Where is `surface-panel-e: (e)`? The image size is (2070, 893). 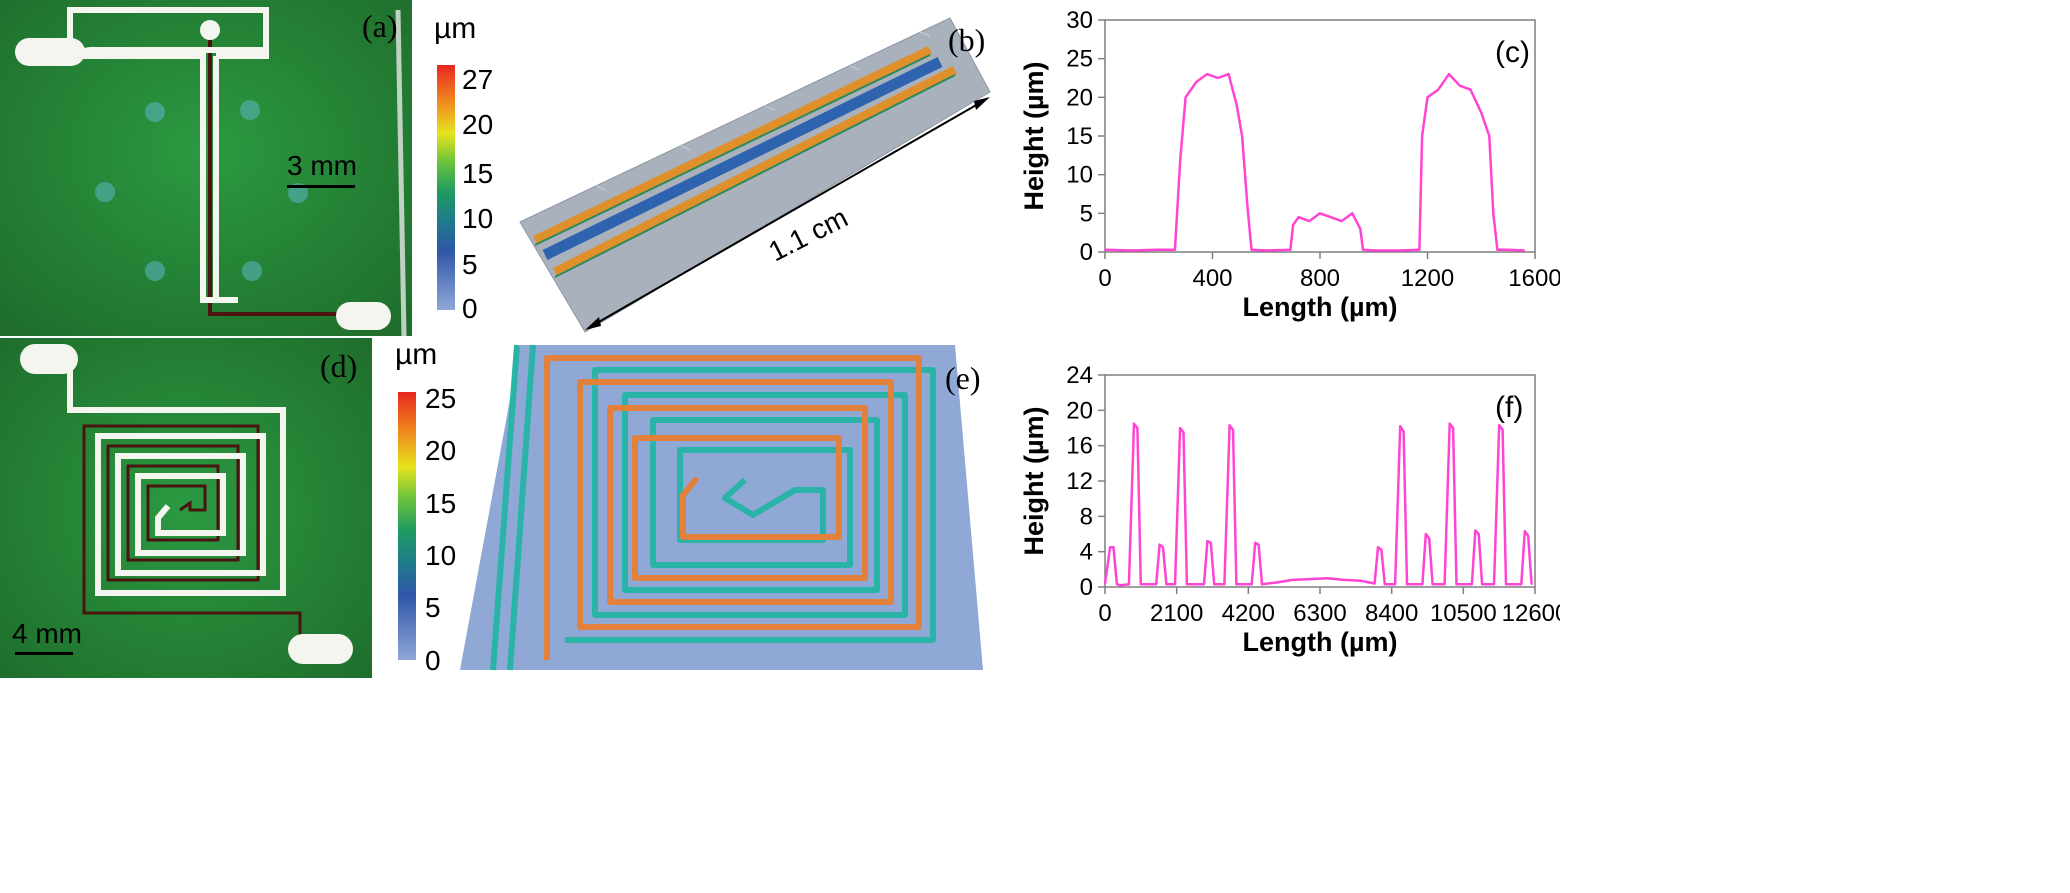
surface-panel-e: (e) is located at coordinates (725, 515).